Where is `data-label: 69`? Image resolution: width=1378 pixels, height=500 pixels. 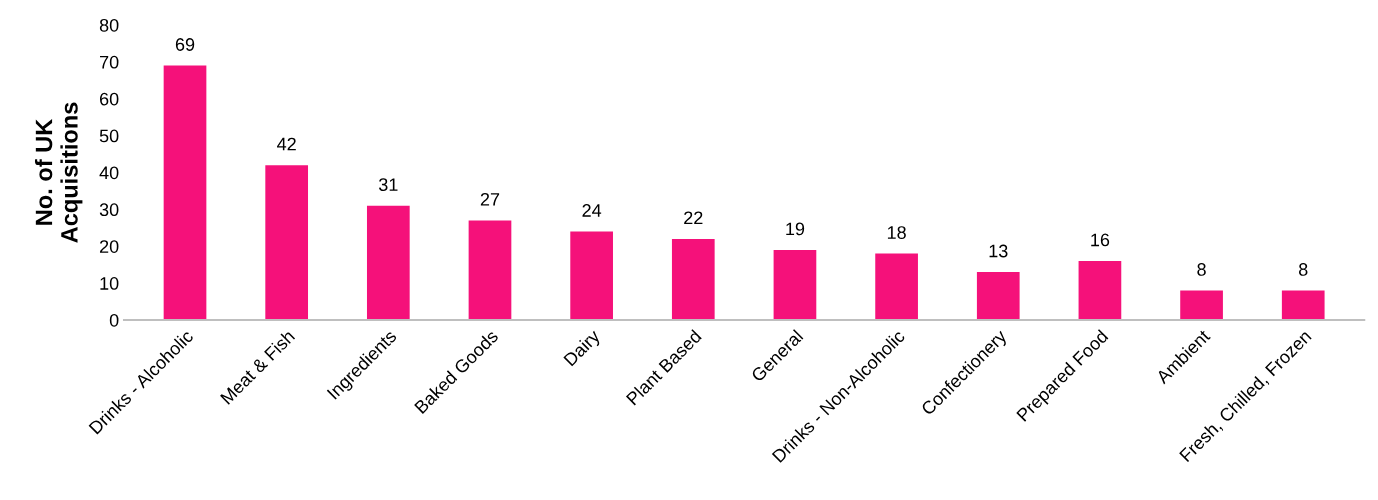 data-label: 69 is located at coordinates (185, 44).